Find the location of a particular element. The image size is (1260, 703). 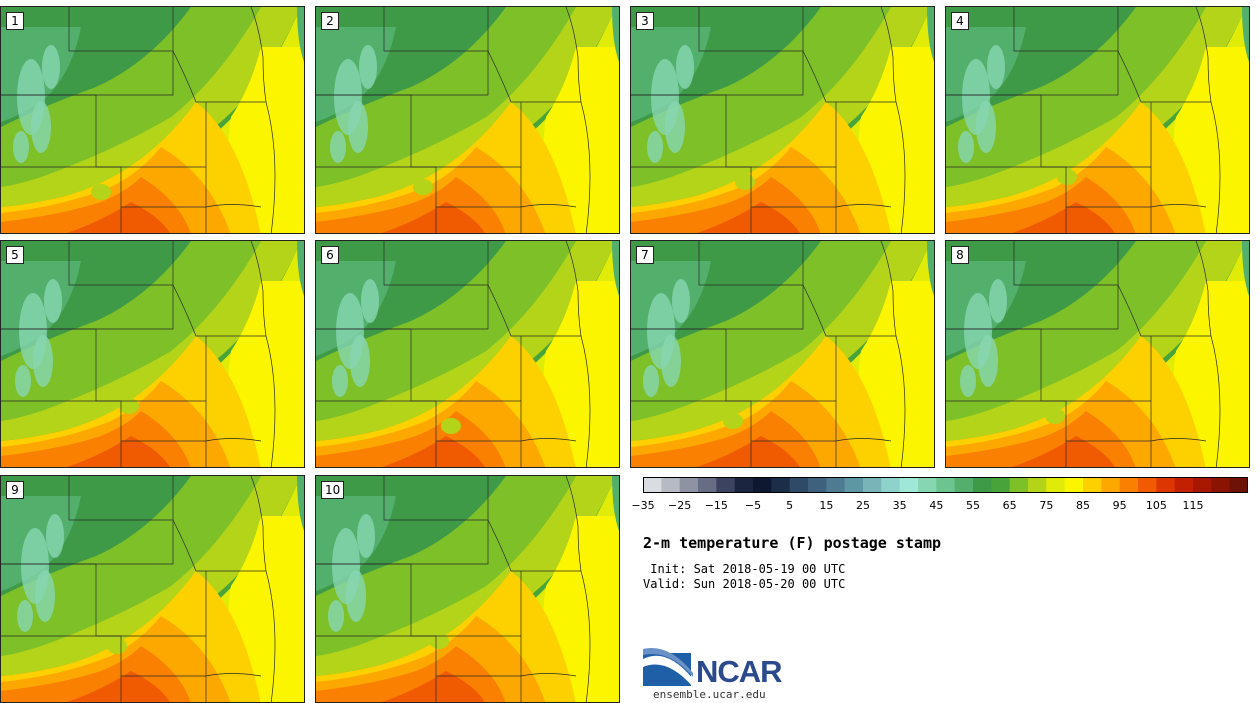

member-panel-5: 5 is located at coordinates (152, 354).